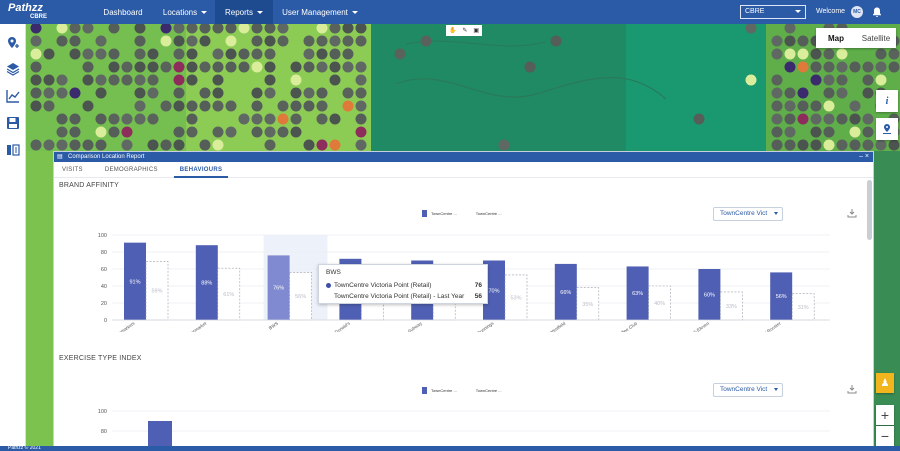  I want to click on bar-data-label: 35%, so click(587, 305).